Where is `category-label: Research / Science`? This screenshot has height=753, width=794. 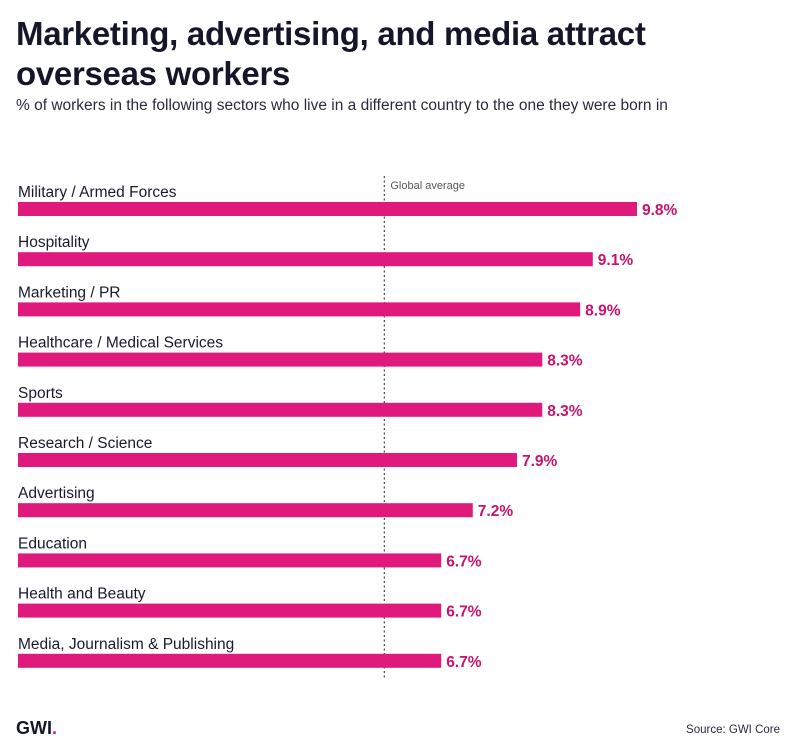 category-label: Research / Science is located at coordinates (85, 443).